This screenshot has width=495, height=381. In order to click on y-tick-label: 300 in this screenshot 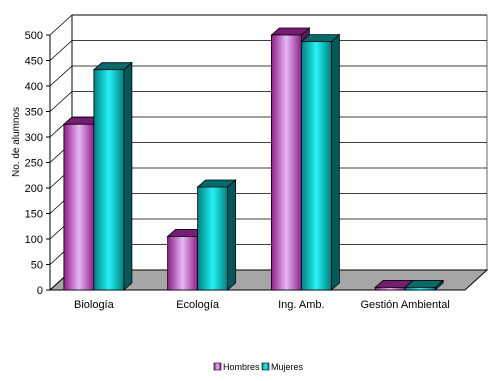, I will do `click(34, 138)`.